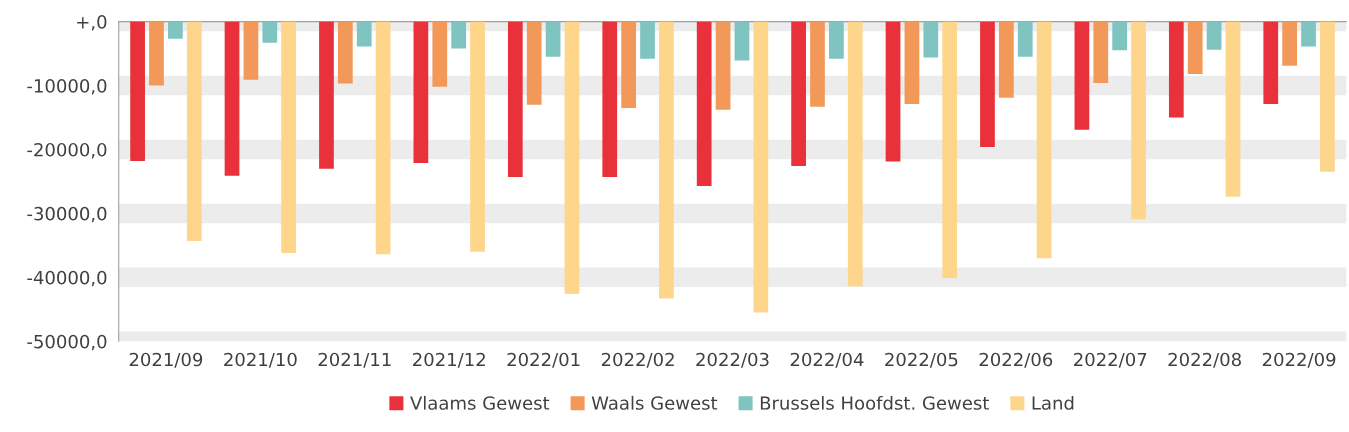  What do you see at coordinates (732, 360) in the screenshot?
I see `x-tick-label: 2022/03` at bounding box center [732, 360].